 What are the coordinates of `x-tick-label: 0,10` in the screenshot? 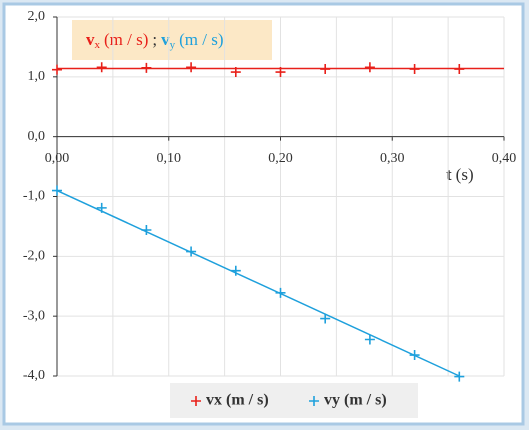 It's located at (169, 158).